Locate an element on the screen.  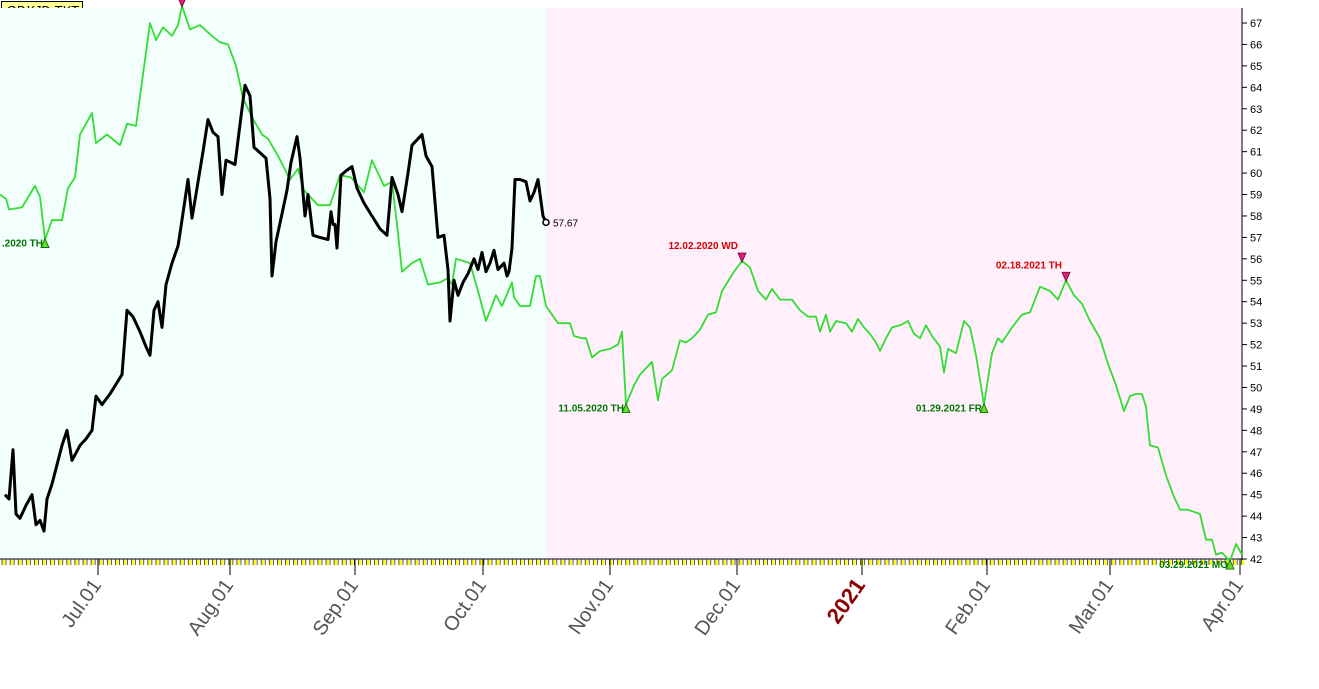
y-tick-label: 60 is located at coordinates (1256, 174).